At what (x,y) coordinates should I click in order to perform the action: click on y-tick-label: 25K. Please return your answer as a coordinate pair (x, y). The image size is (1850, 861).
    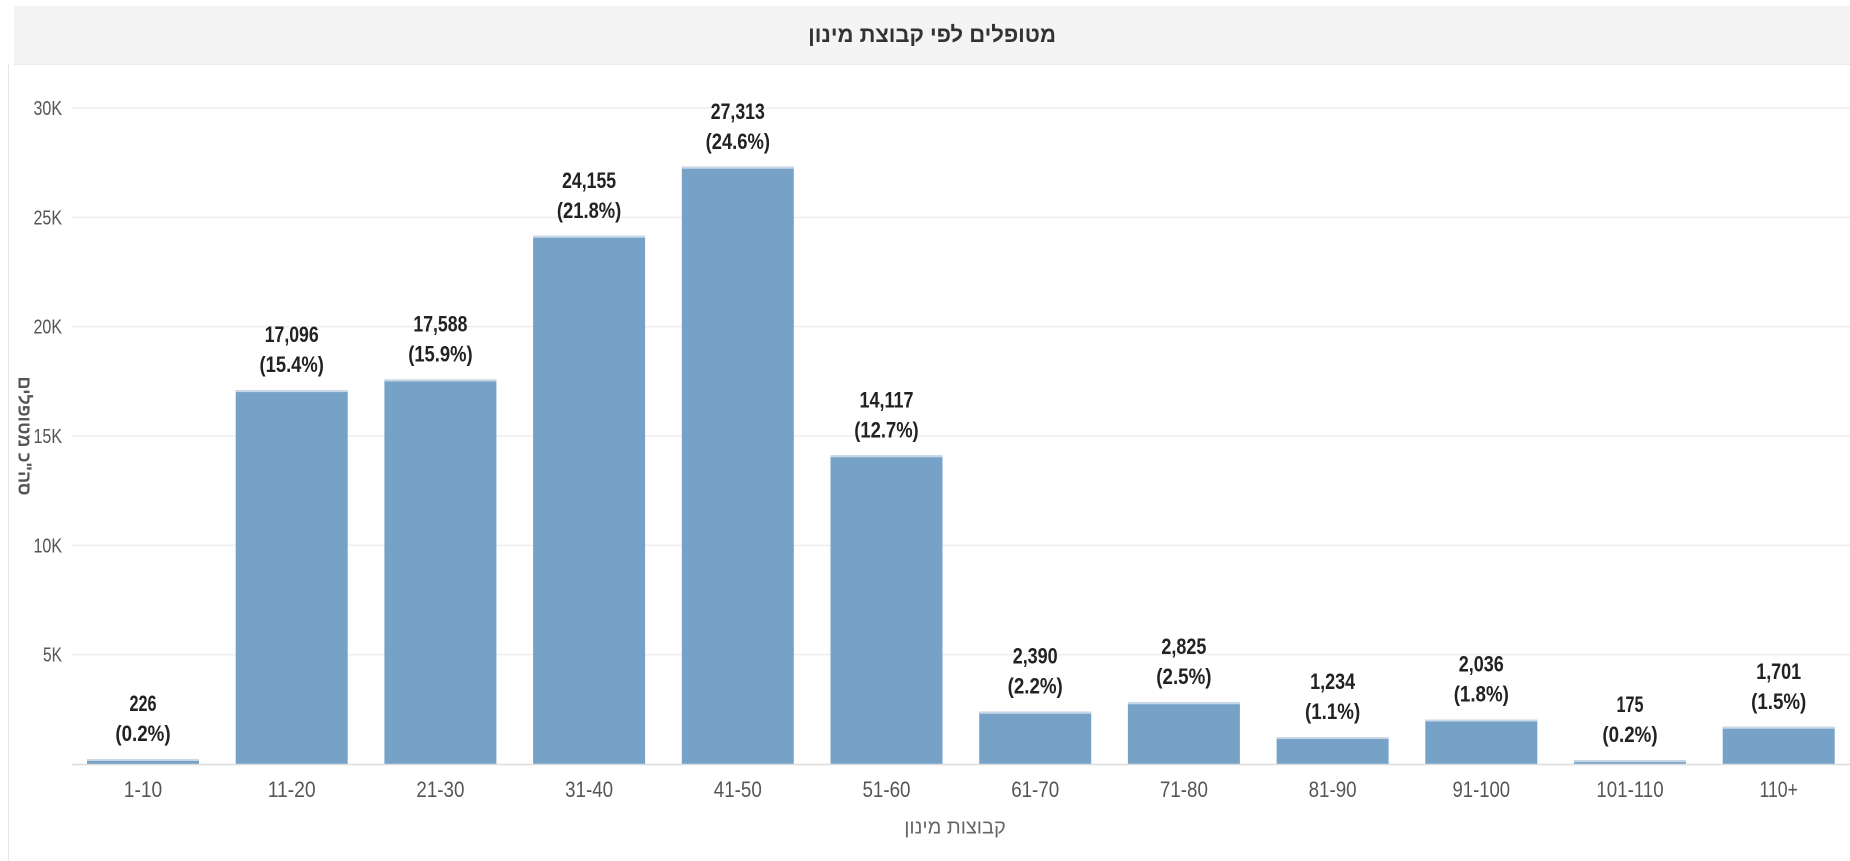
    Looking at the image, I should click on (48, 218).